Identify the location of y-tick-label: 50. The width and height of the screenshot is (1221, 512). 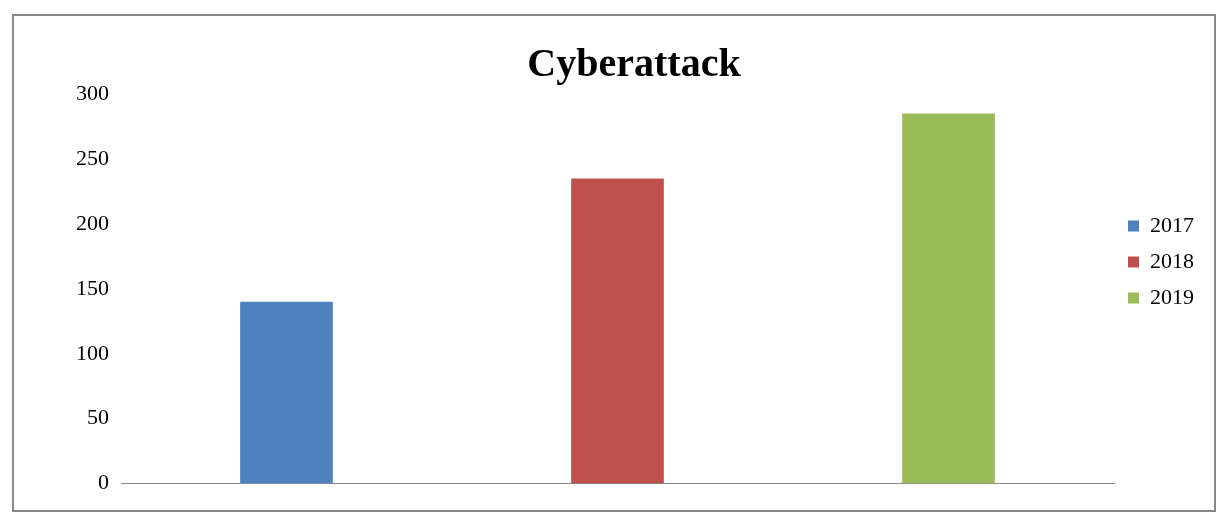
(98, 417).